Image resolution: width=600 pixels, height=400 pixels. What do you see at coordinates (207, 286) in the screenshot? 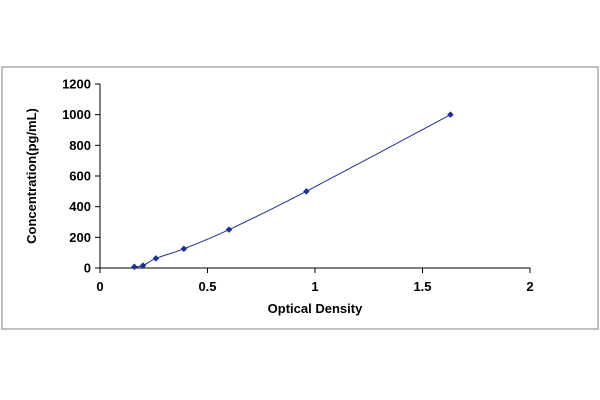
I see `x-tick-label: 0.5` at bounding box center [207, 286].